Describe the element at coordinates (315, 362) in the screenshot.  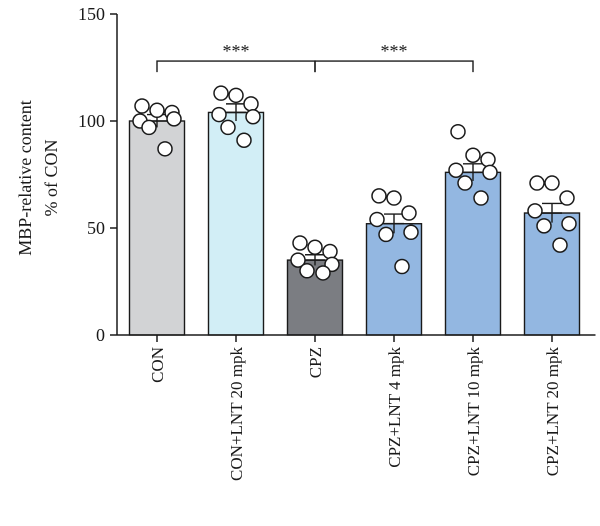
I see `category-label: CPZ` at that location.